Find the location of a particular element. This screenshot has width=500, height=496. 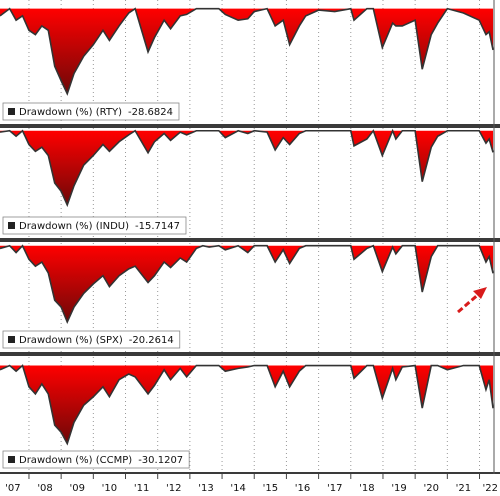

annotation-arrowhead is located at coordinates (480, 293).